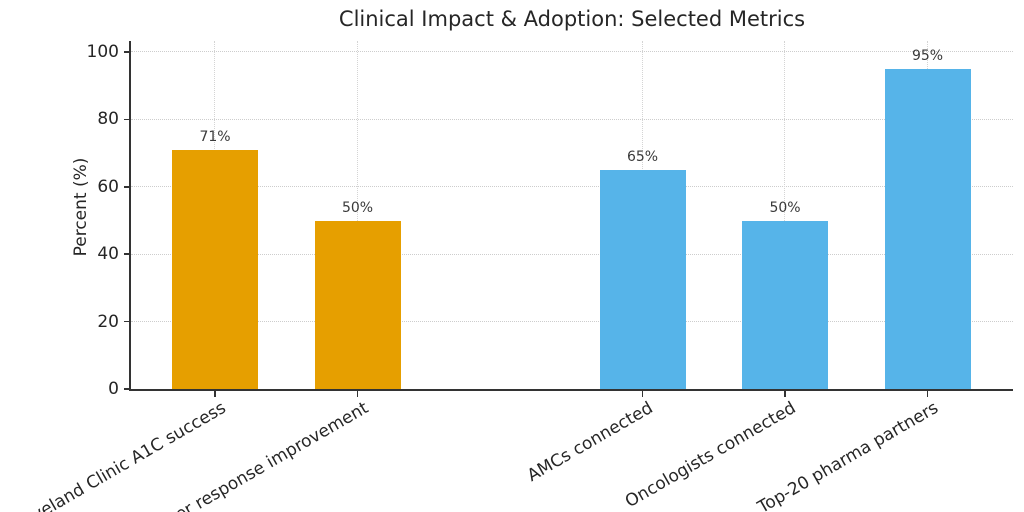 The image size is (1024, 512). I want to click on x-axis-spine, so click(571, 390).